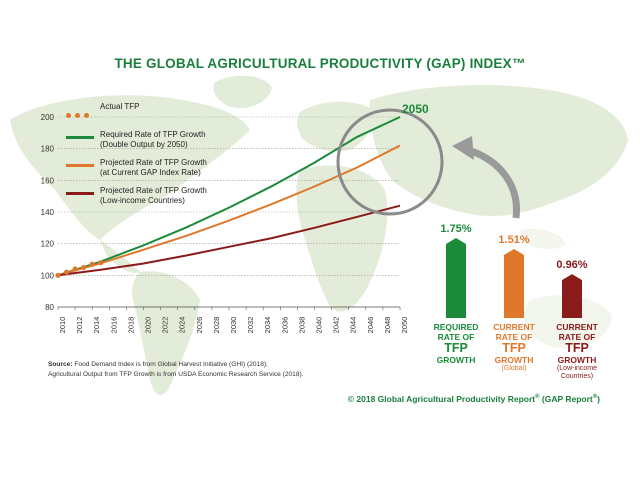 The image size is (640, 480). What do you see at coordinates (120, 106) in the screenshot?
I see `legend-label: Actual TFP` at bounding box center [120, 106].